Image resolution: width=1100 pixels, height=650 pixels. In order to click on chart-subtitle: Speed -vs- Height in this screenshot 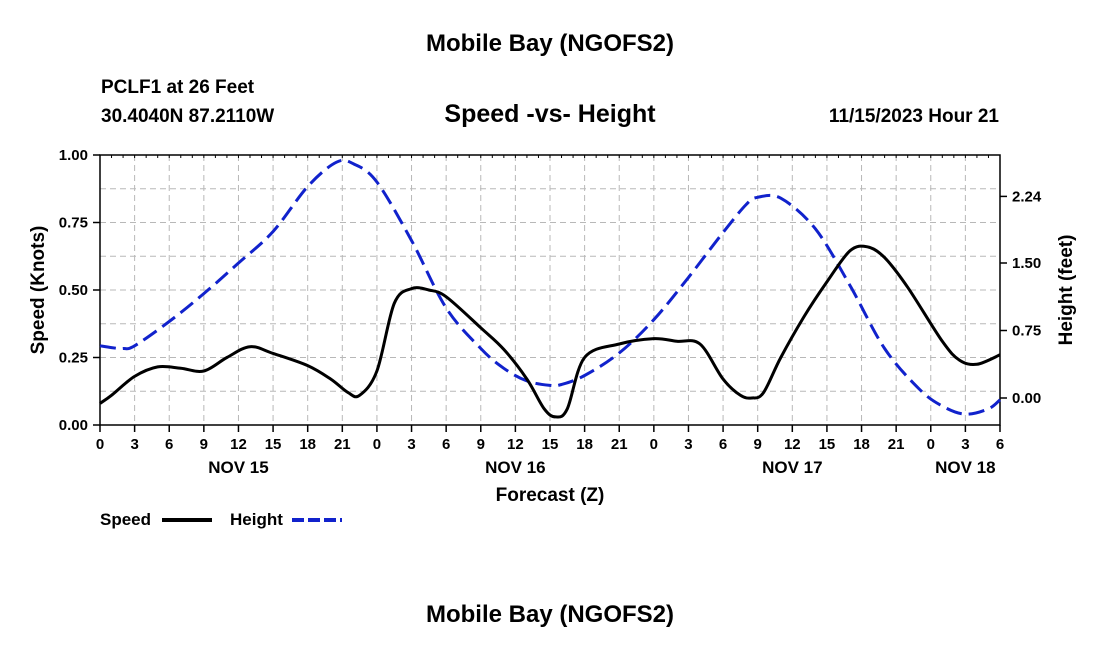, I will do `click(550, 114)`.